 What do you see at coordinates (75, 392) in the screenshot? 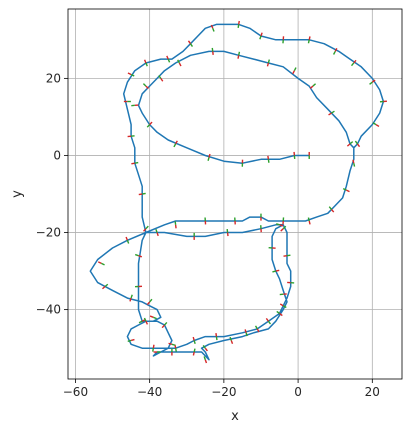
I see `x-tick-label: −60` at bounding box center [75, 392].